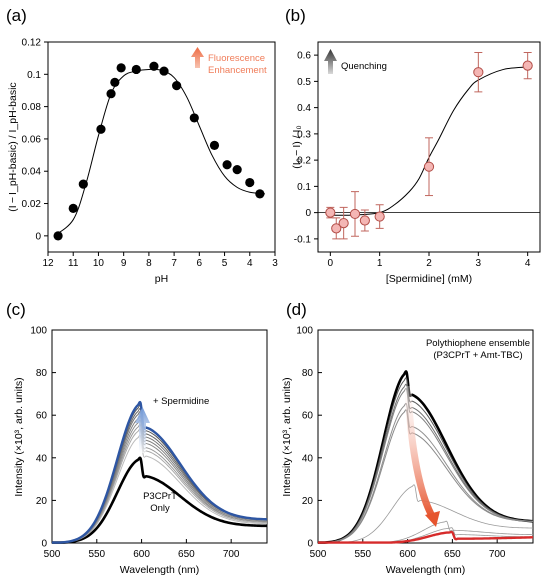 Image resolution: width=550 pixels, height=585 pixels. I want to click on y-tick-label: 0.3, so click(304, 134).